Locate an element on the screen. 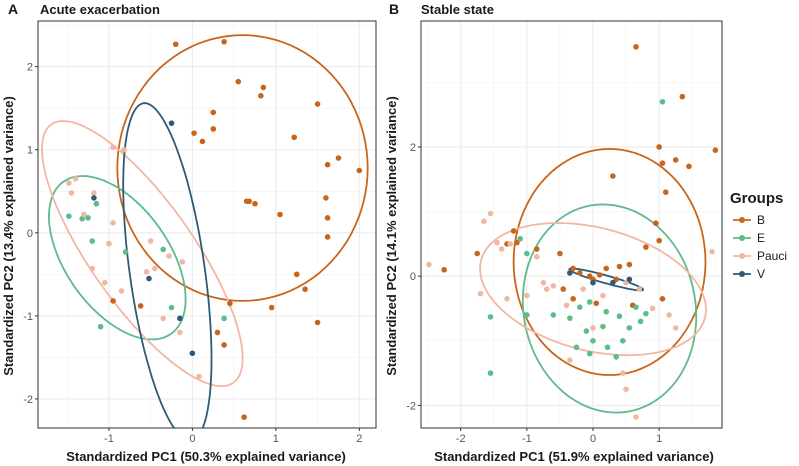  legend-item-pauci: Pauci is located at coordinates (760, 256).